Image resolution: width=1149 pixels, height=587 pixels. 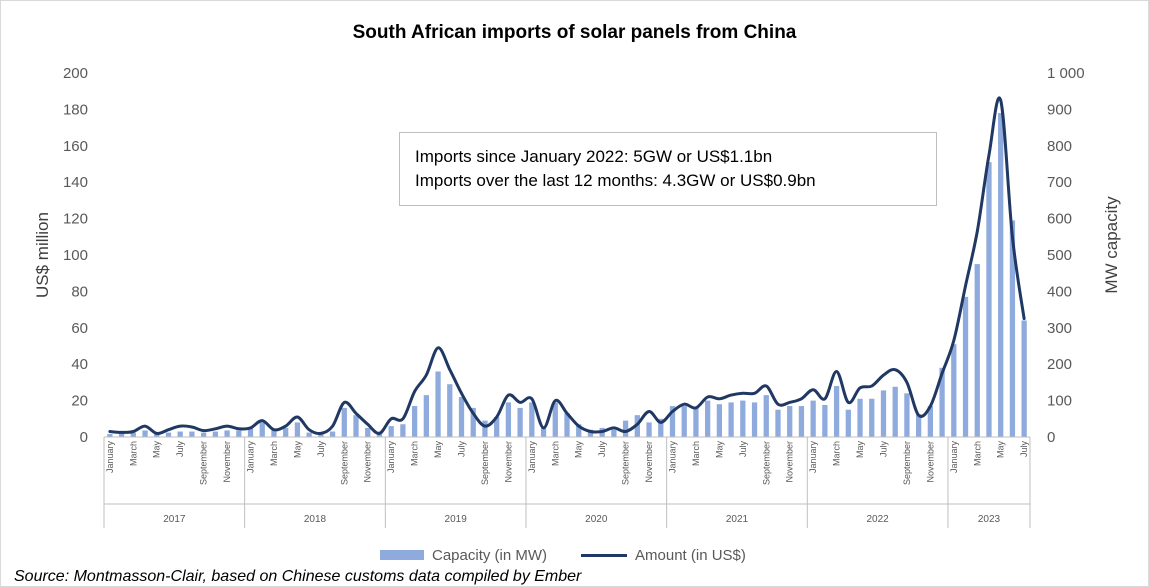 I want to click on y2-tick-label: 1 000, so click(x=1066, y=73).